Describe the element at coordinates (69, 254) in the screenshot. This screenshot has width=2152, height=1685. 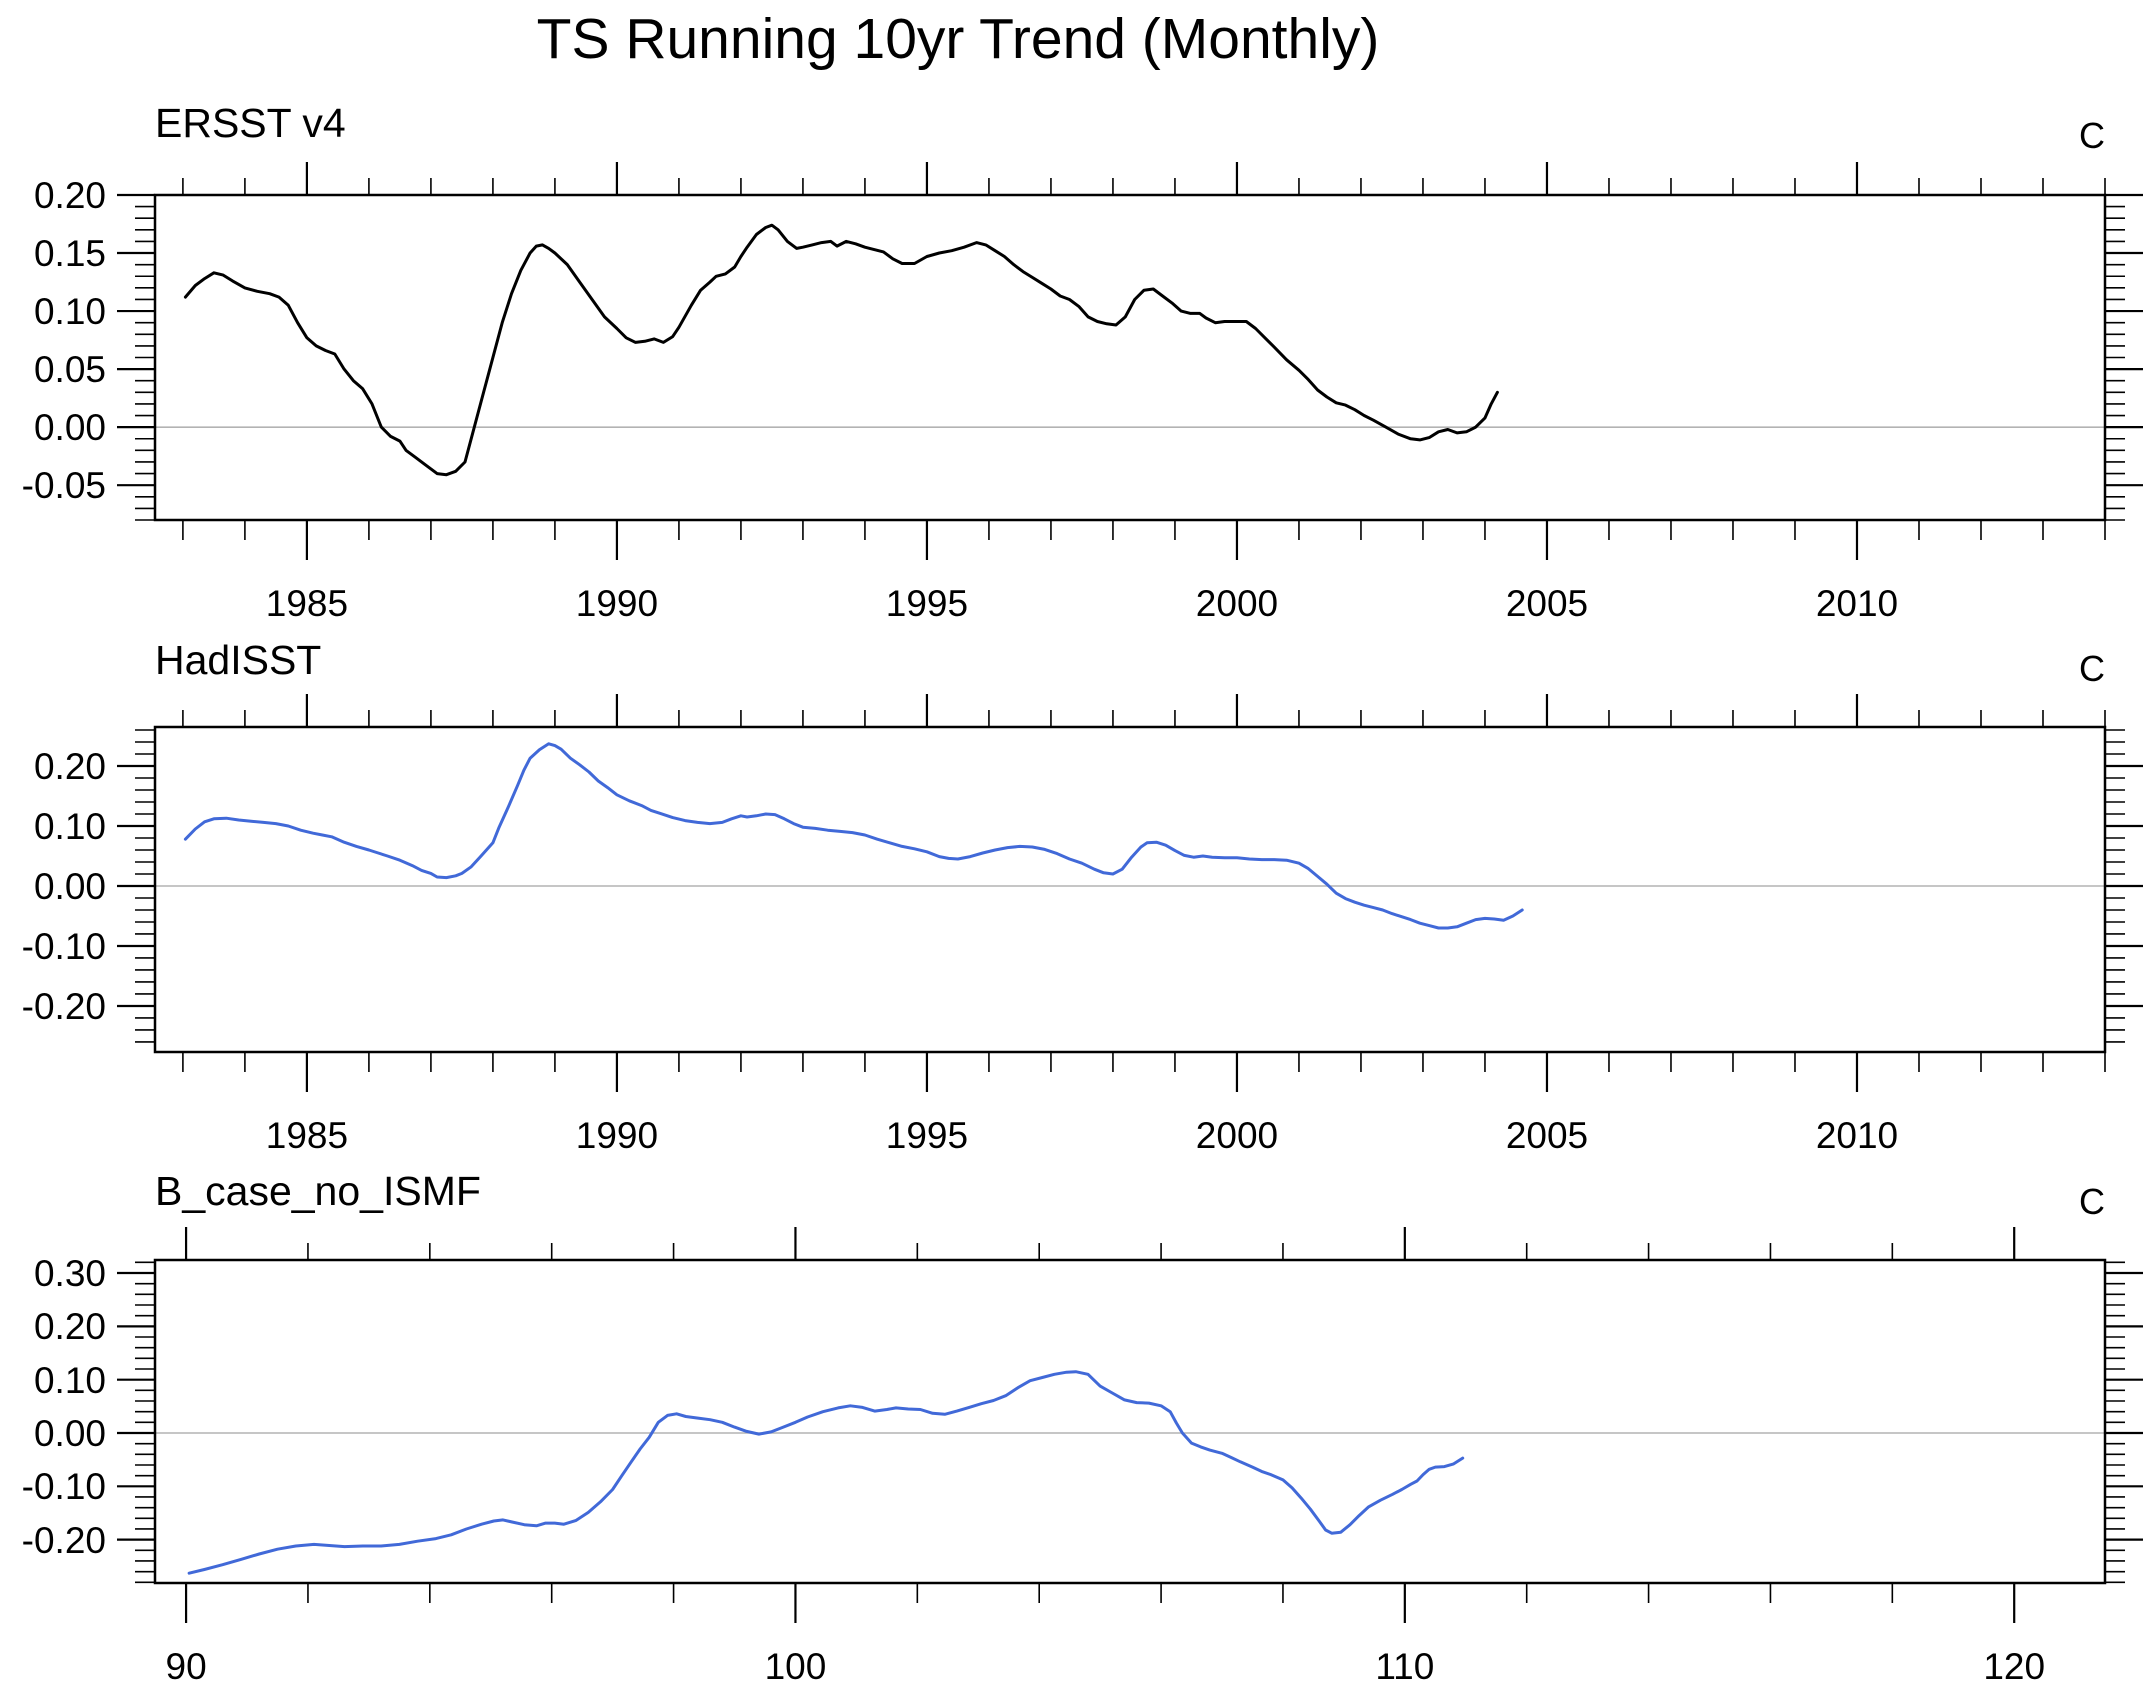
I see `y-tick-label: 0.15` at that location.